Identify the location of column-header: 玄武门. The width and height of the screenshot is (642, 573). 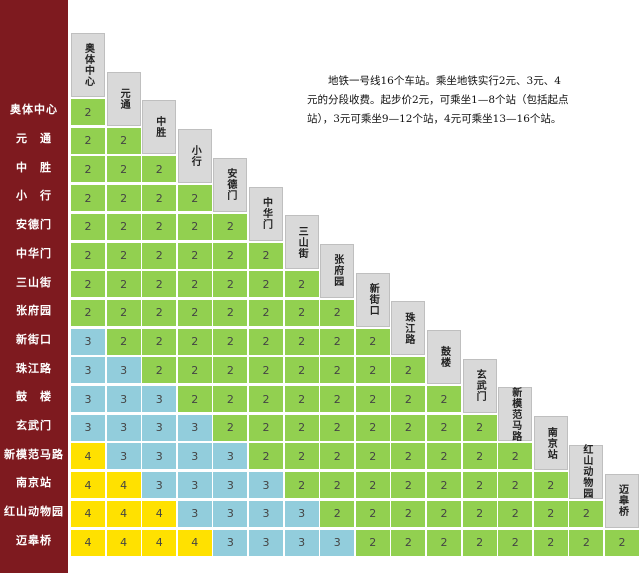
(479, 385).